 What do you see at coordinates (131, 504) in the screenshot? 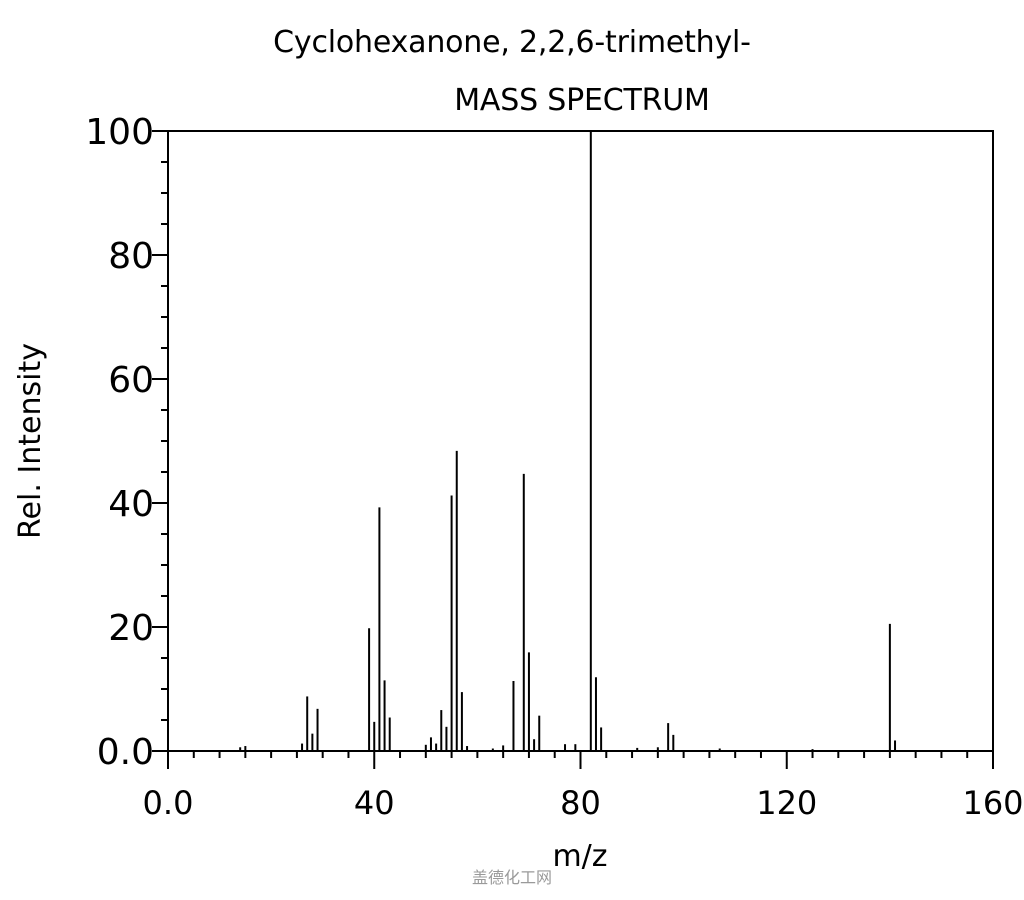
I see `y-tick-label: 40` at bounding box center [131, 504].